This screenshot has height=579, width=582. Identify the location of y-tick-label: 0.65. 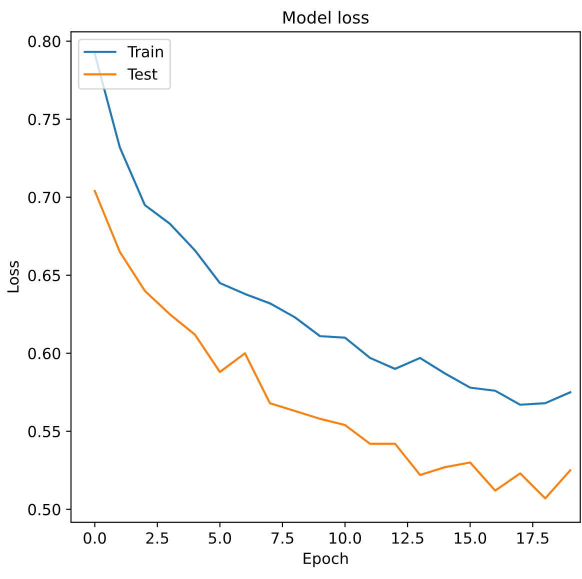
(44, 276).